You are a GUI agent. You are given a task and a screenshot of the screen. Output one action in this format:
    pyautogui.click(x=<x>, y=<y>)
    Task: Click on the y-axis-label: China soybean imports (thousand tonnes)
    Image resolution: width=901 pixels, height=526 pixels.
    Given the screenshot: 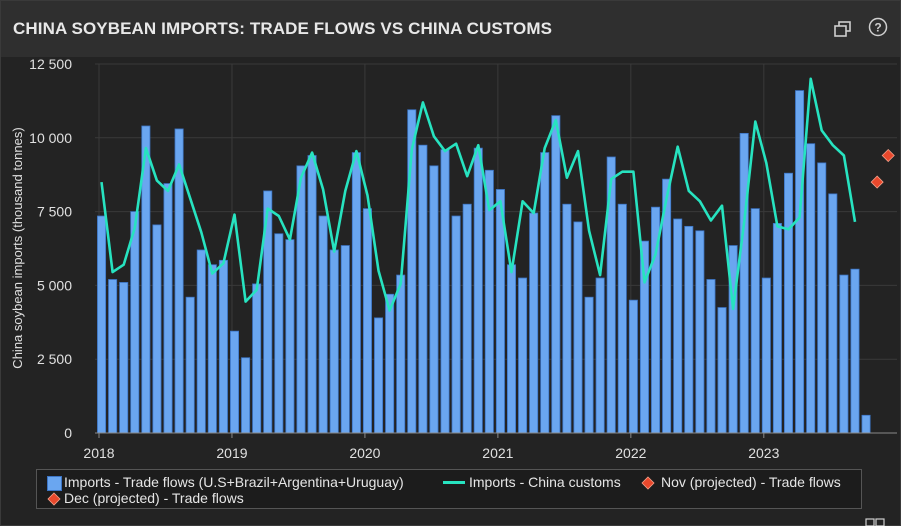 What is the action you would take?
    pyautogui.click(x=17, y=247)
    